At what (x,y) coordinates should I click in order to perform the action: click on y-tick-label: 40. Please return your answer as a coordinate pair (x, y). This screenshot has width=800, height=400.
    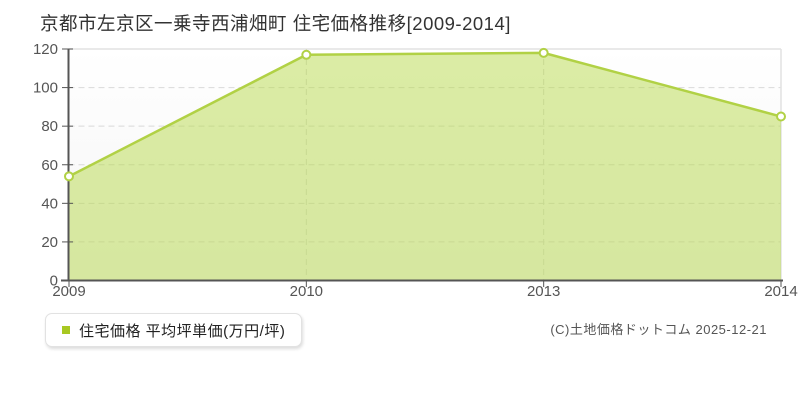
    Looking at the image, I should click on (49, 203).